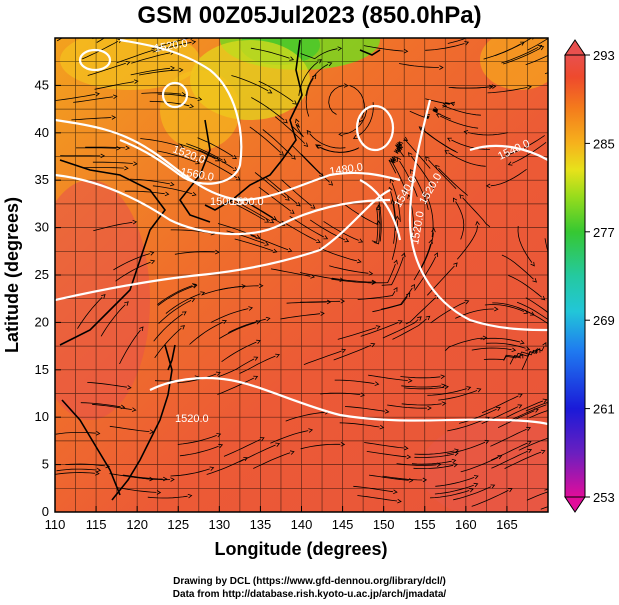 The width and height of the screenshot is (619, 605). Describe the element at coordinates (575, 276) in the screenshot. I see `colorbar-gradient` at that location.